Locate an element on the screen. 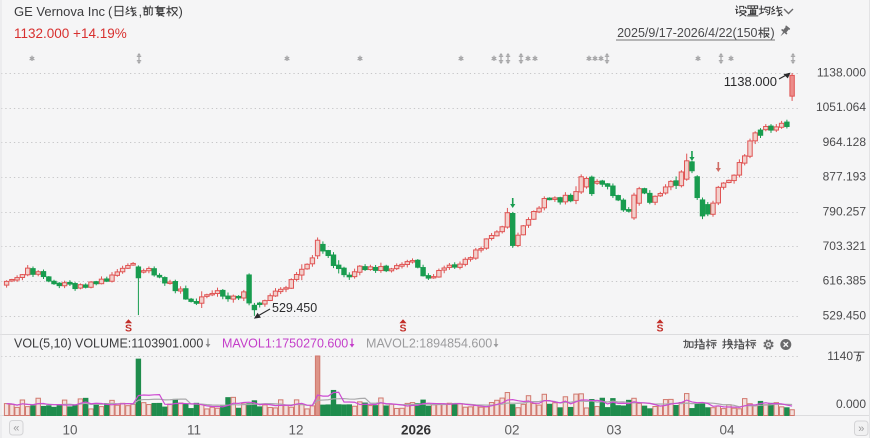  svg-text: 03 is located at coordinates (613, 430).